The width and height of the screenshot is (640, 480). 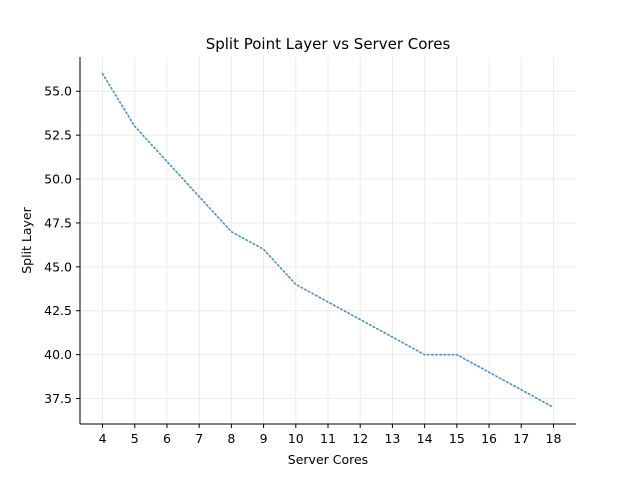 I want to click on y-tick-label: 45.0, so click(x=58, y=266).